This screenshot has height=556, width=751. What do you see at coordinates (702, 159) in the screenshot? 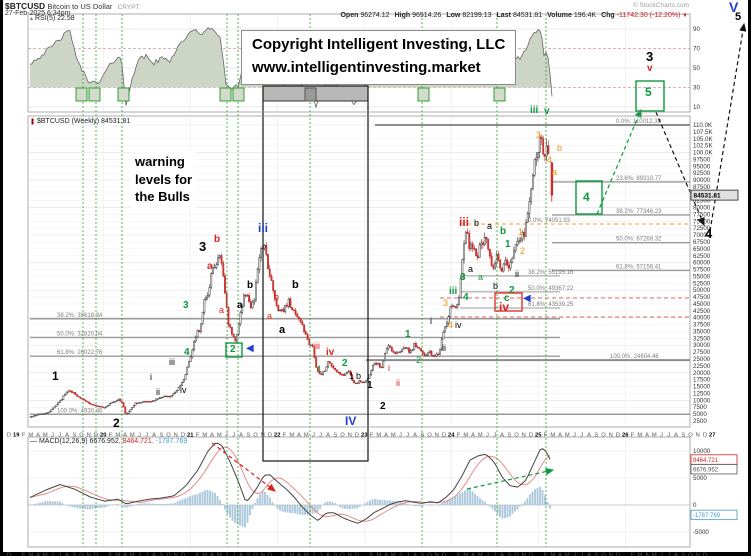
I see `price-axis-label: 97500` at bounding box center [702, 159].